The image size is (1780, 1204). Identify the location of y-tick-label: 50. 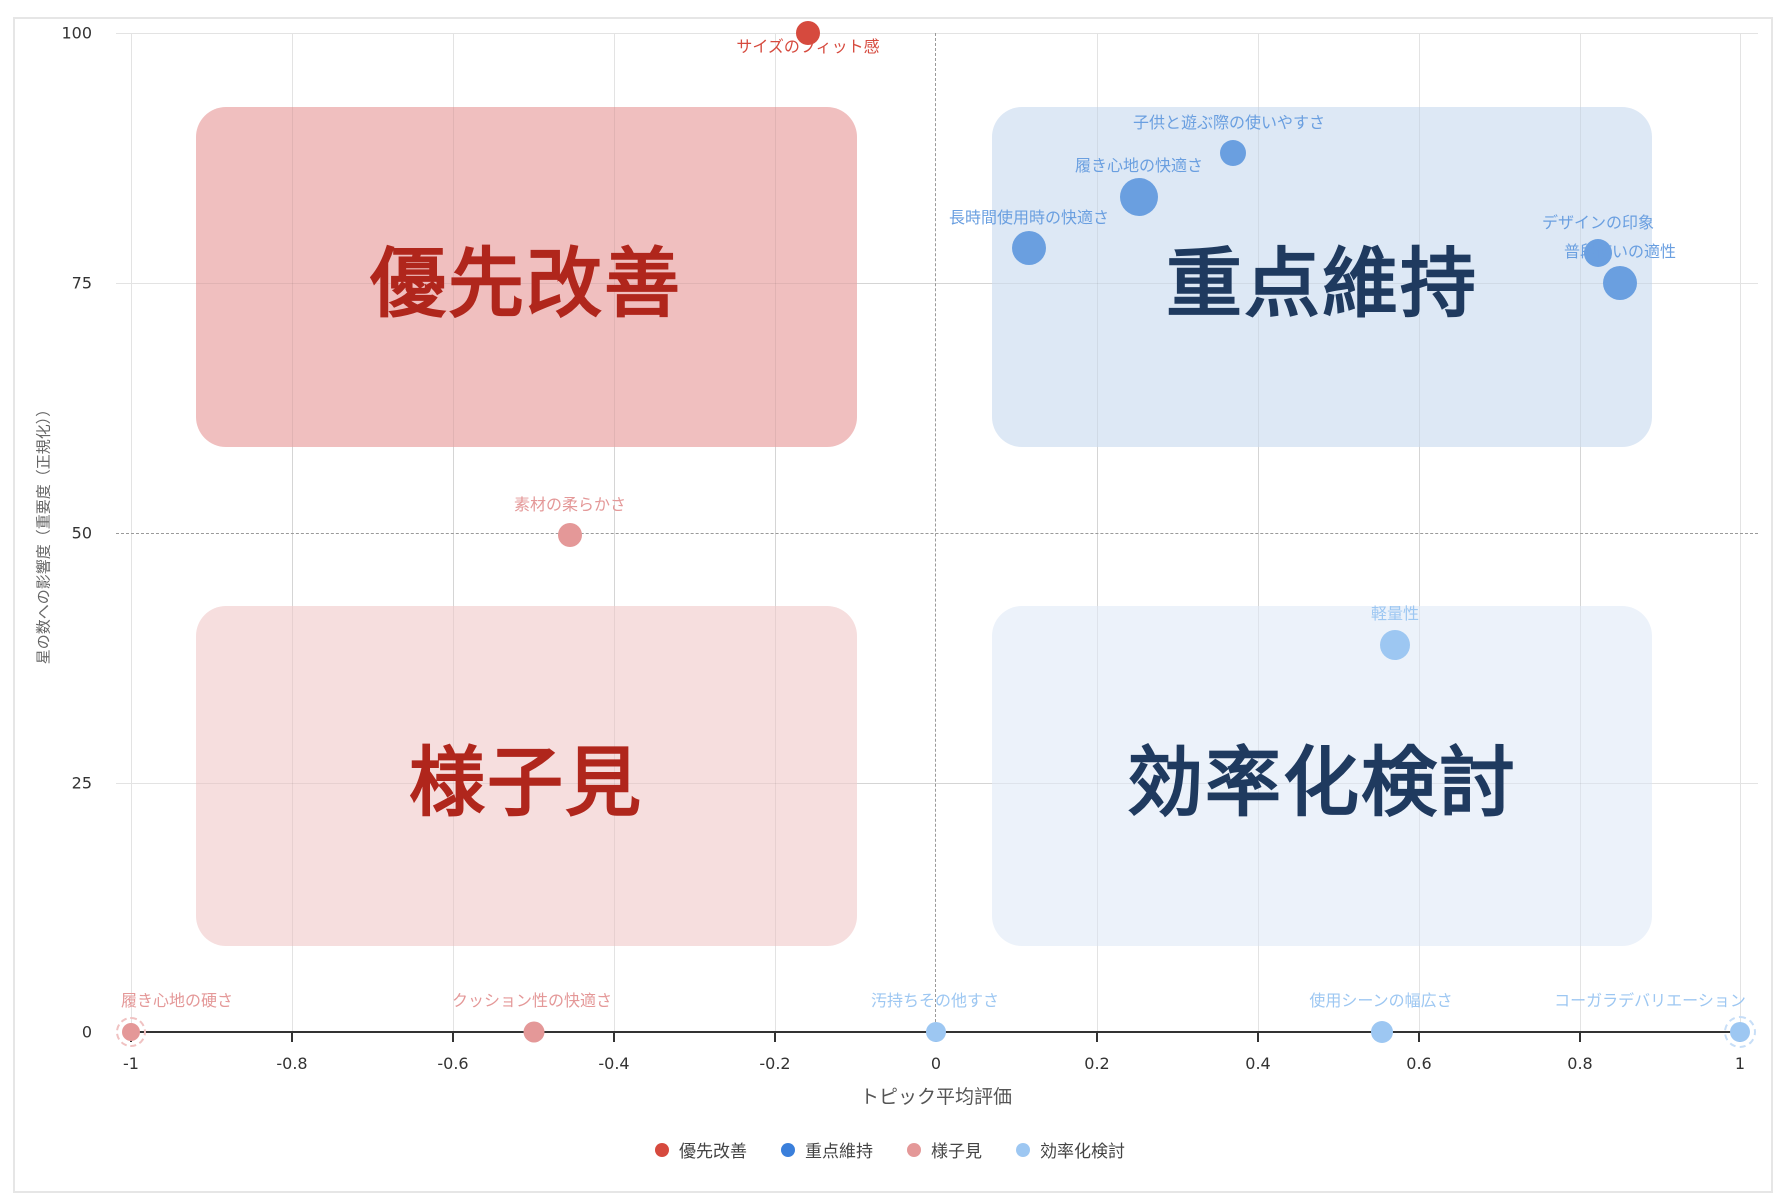
(81, 533).